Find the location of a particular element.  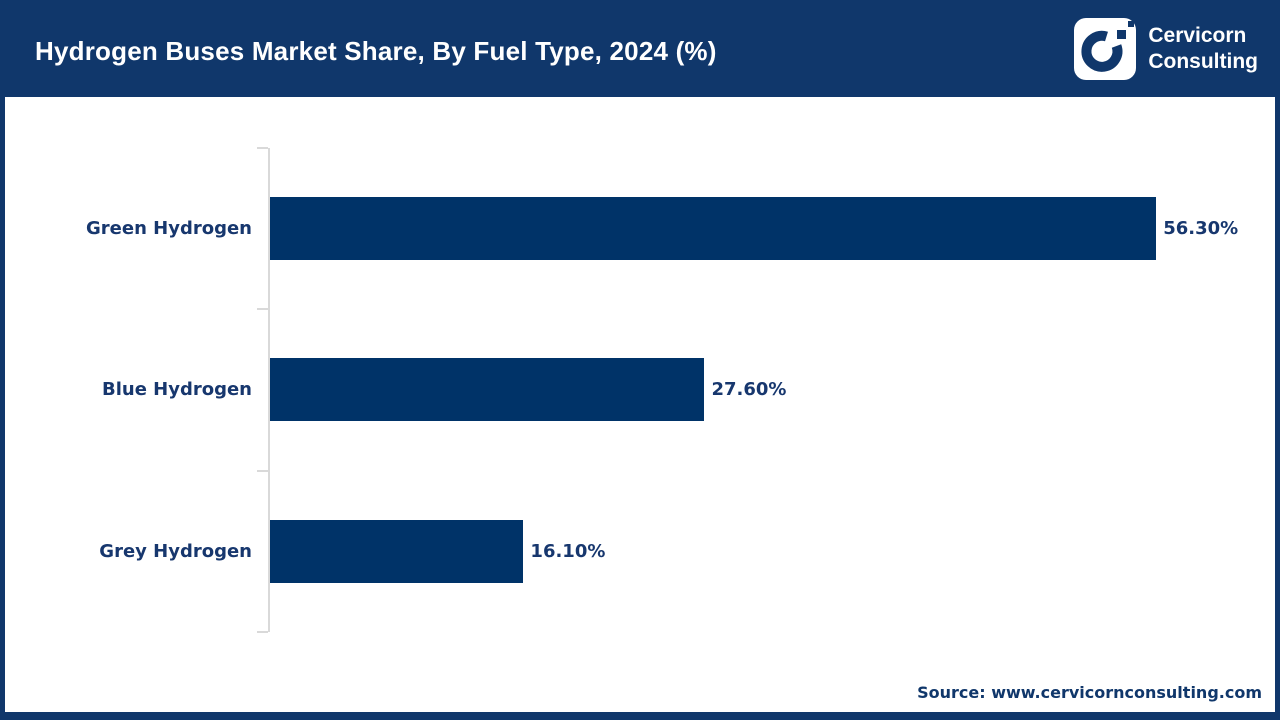

source-attribution: Source: www.cervicornconsulting.com is located at coordinates (1089, 692).